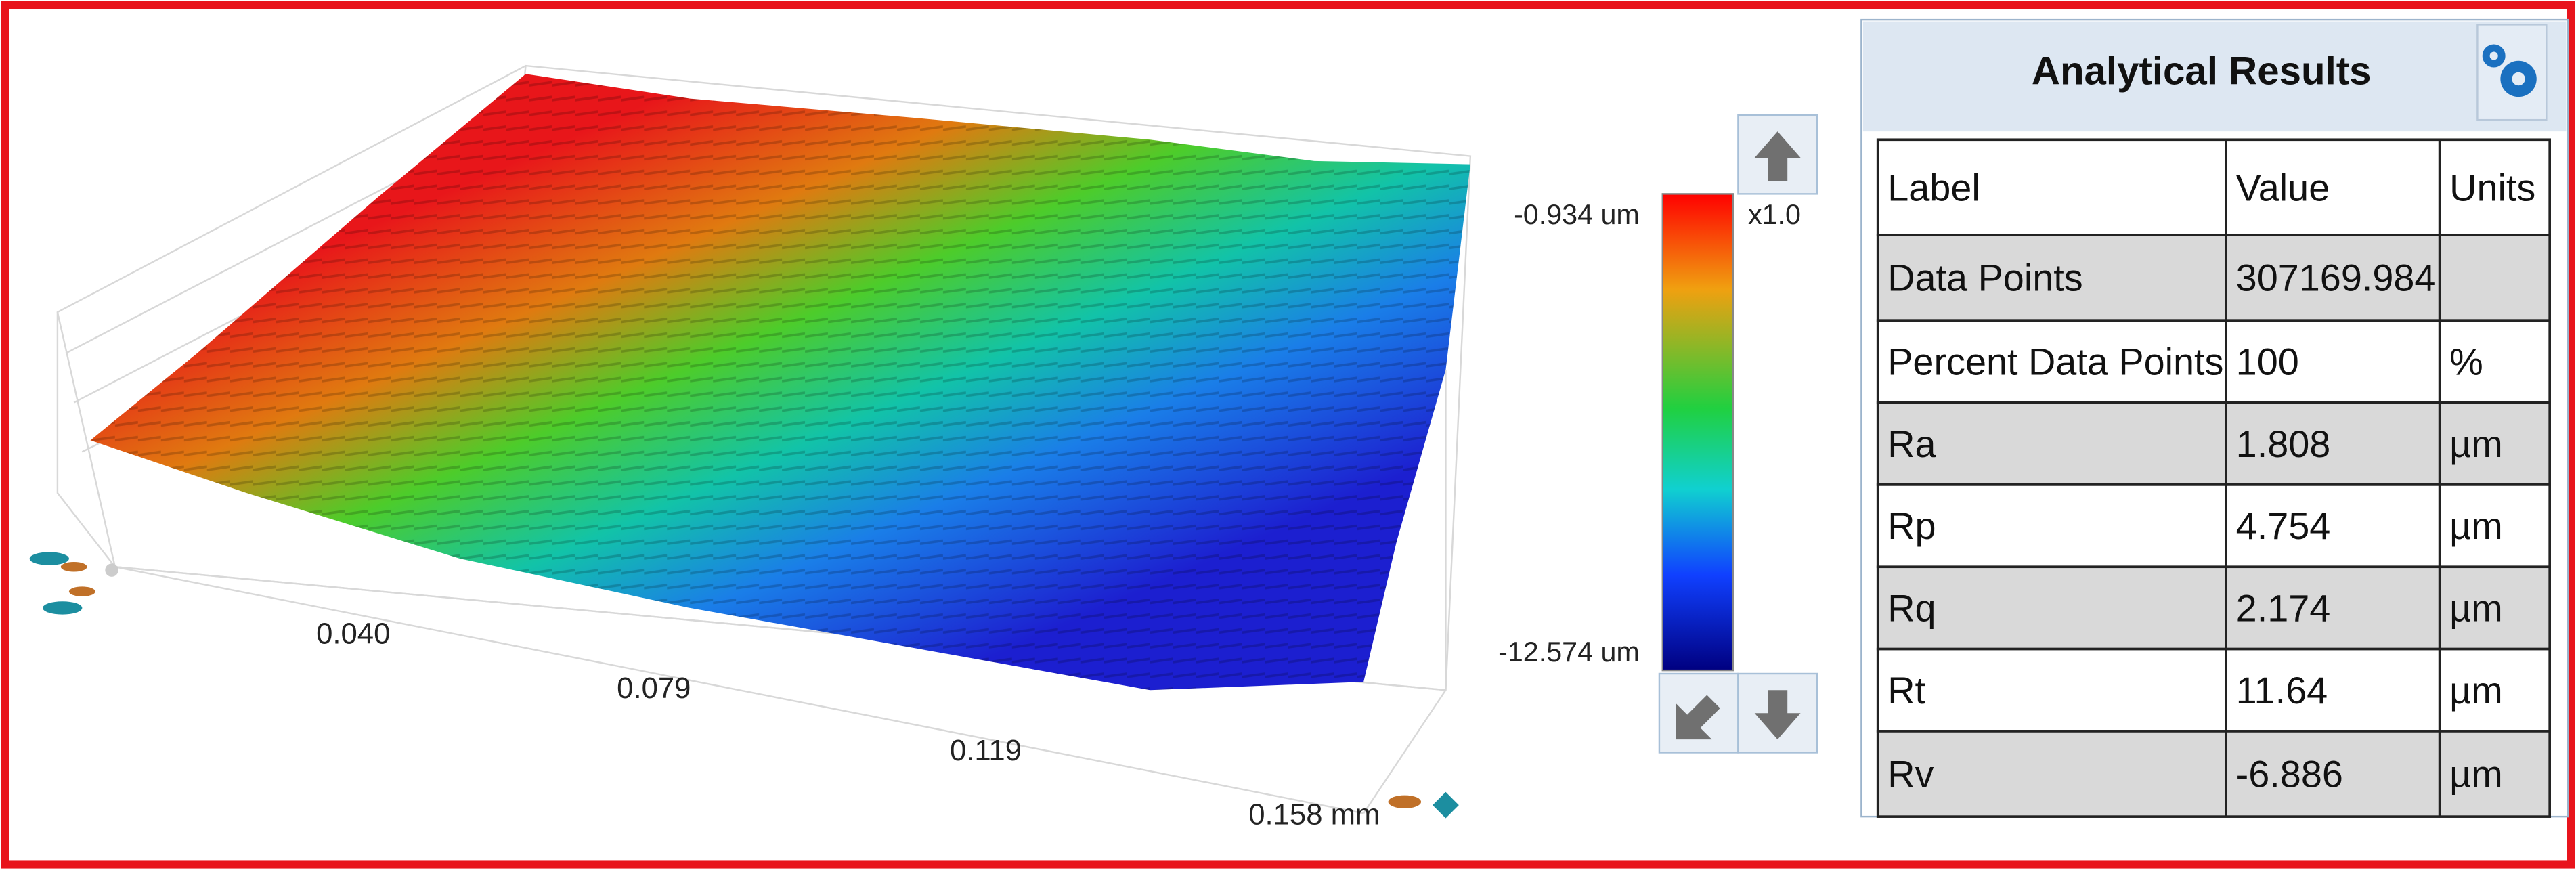 The image size is (2576, 870). What do you see at coordinates (654, 689) in the screenshot?
I see `axis-label: 0.079` at bounding box center [654, 689].